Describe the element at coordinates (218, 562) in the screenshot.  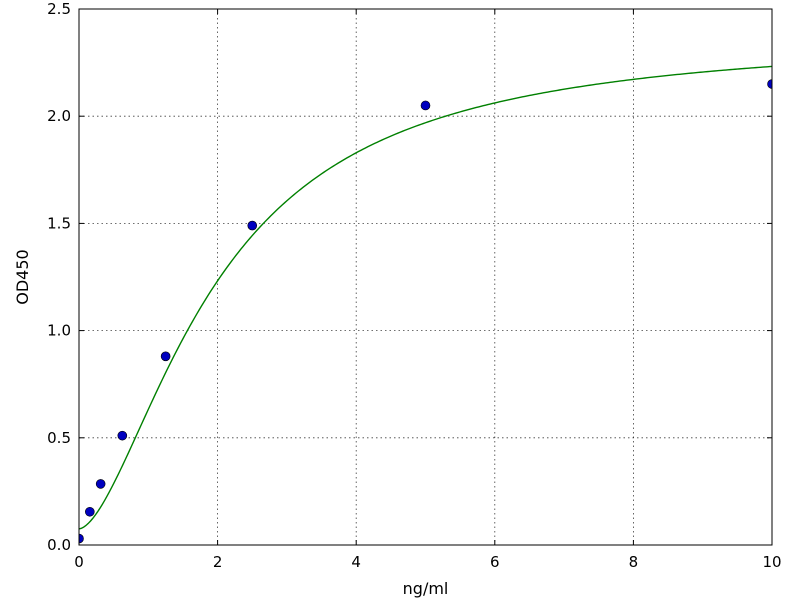
I see `x-tick-label: 2` at that location.